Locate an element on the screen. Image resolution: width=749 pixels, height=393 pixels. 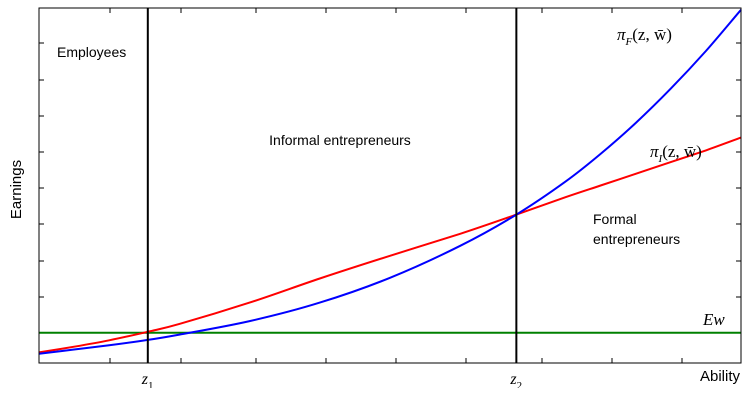
curve-label-Ew: Ew is located at coordinates (713, 319).